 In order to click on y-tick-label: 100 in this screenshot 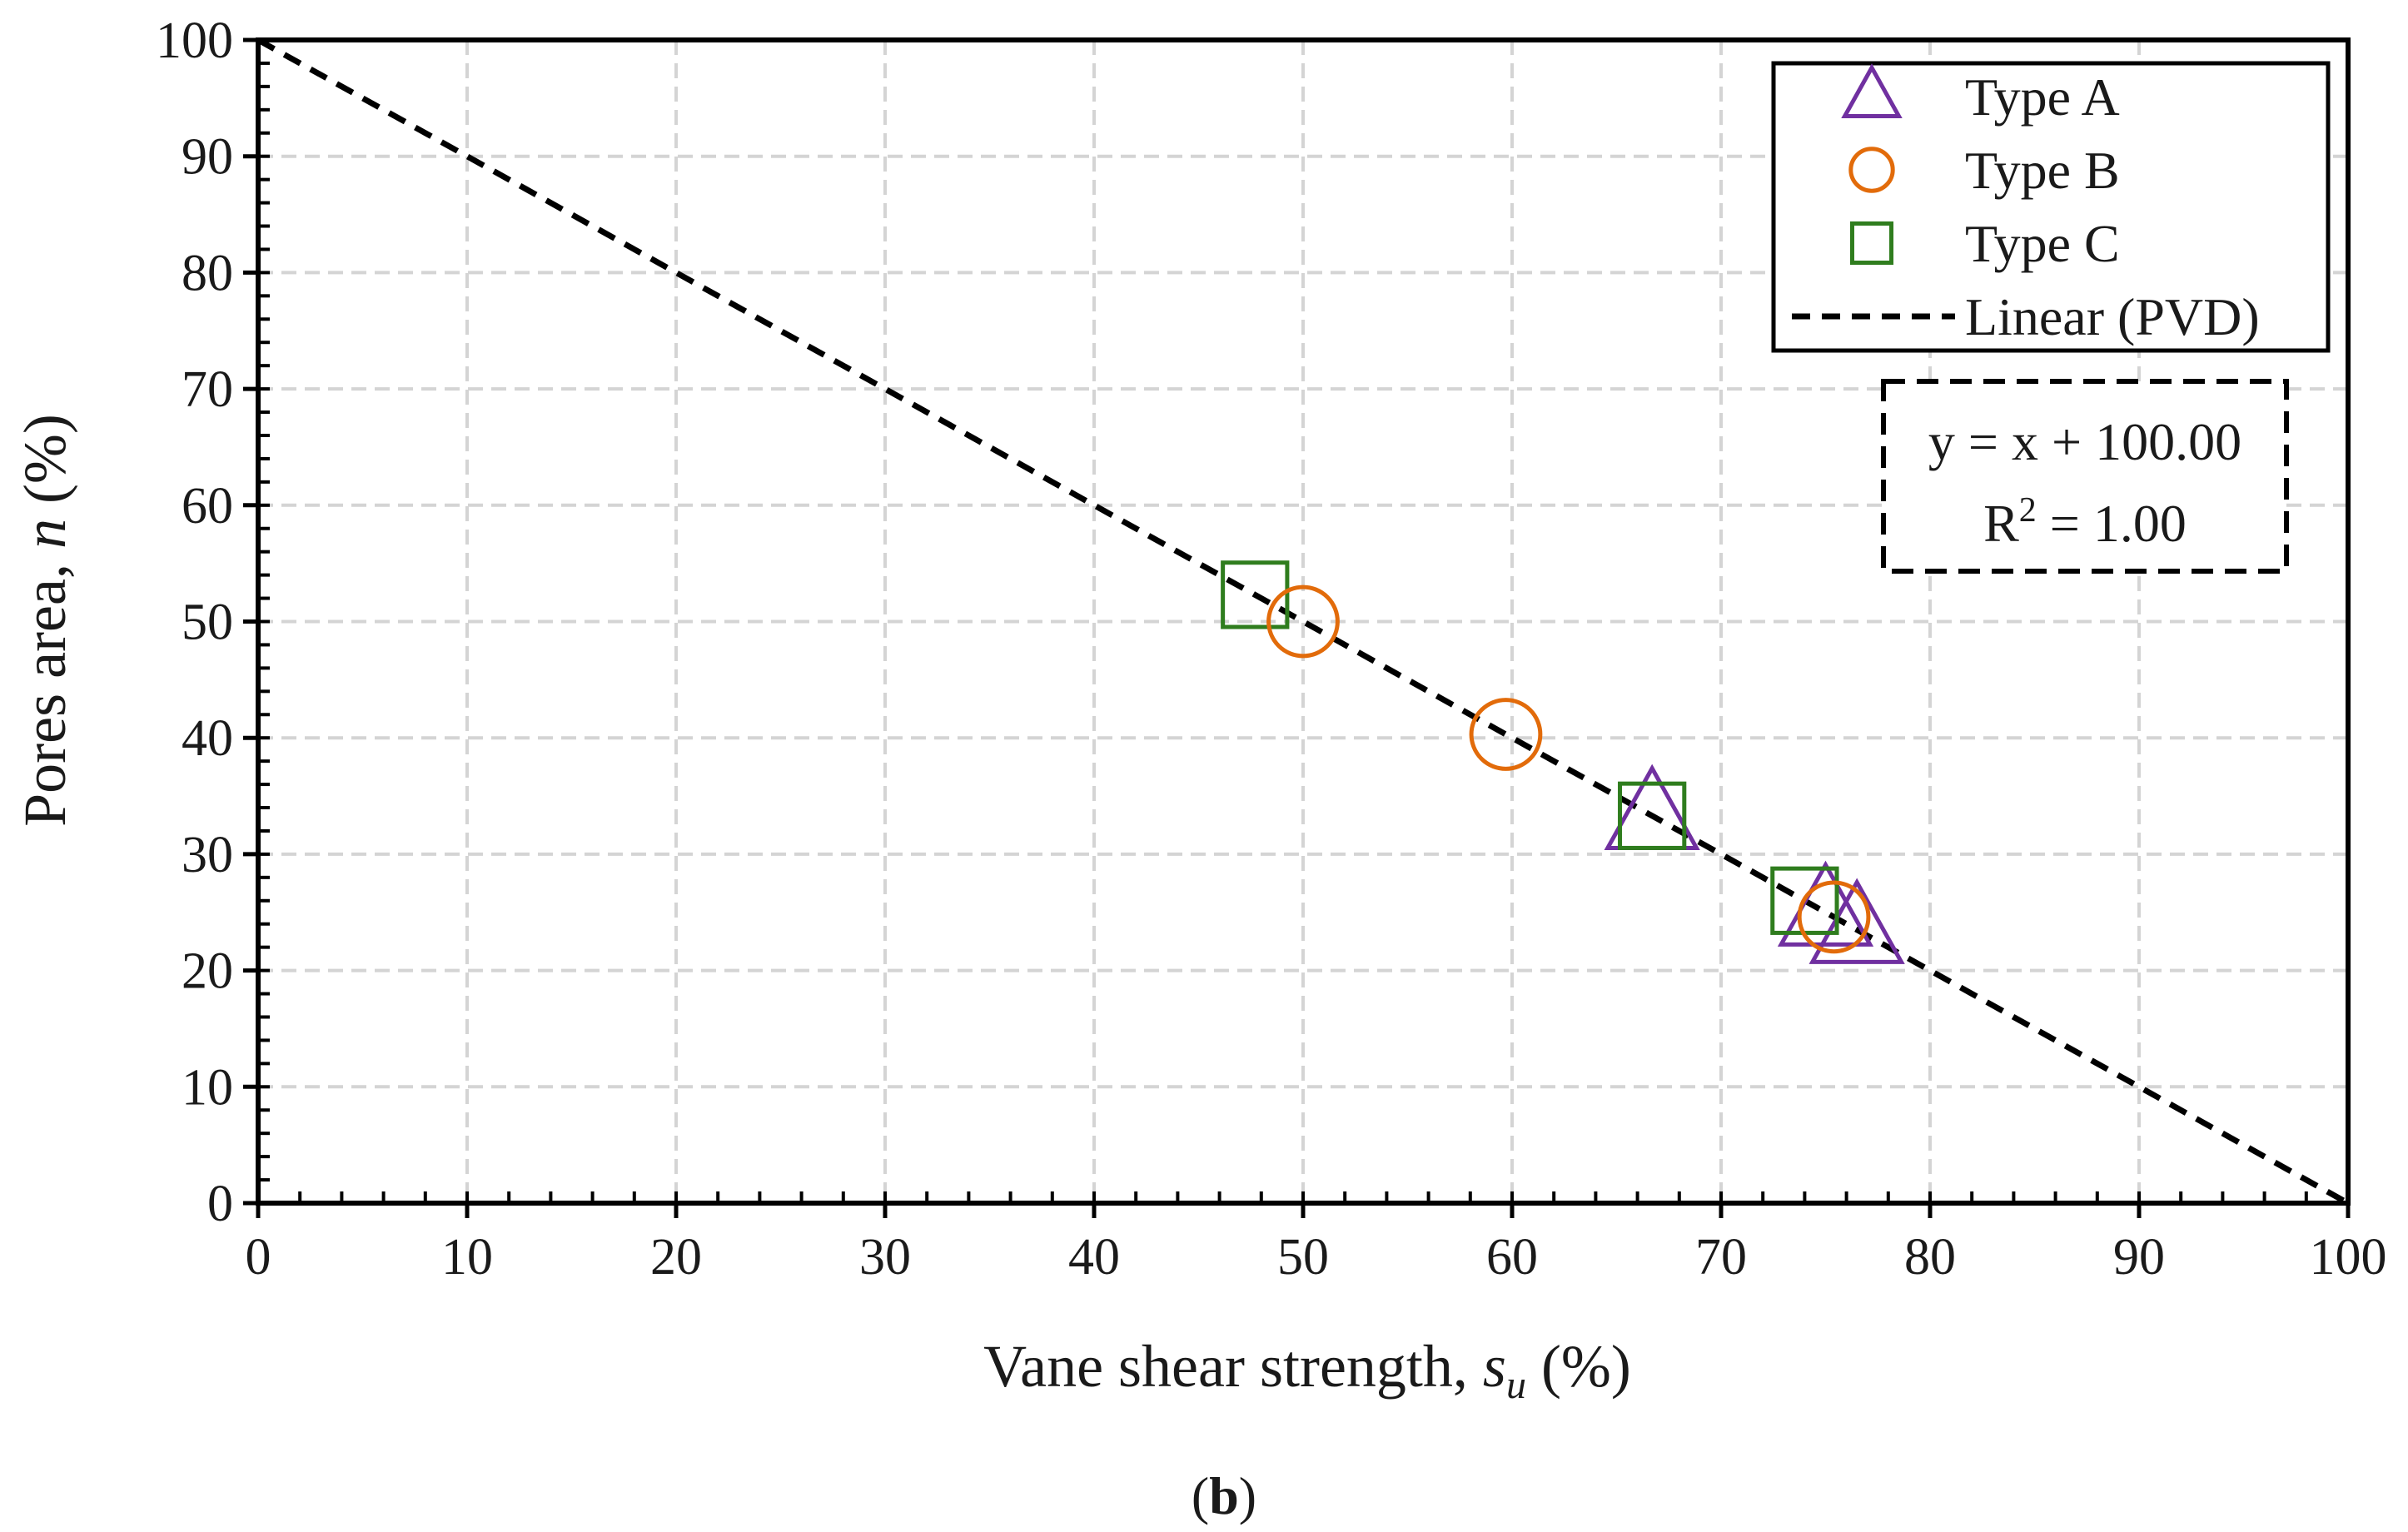, I will do `click(195, 40)`.